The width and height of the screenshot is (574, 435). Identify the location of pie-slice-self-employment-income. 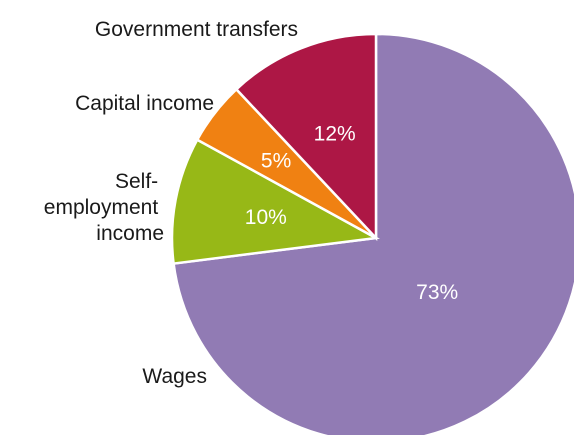
(275, 201).